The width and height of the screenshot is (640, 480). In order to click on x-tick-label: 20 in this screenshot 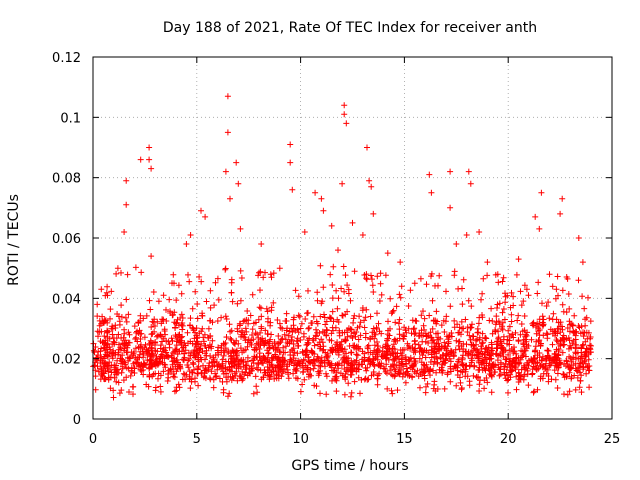, I will do `click(508, 439)`.